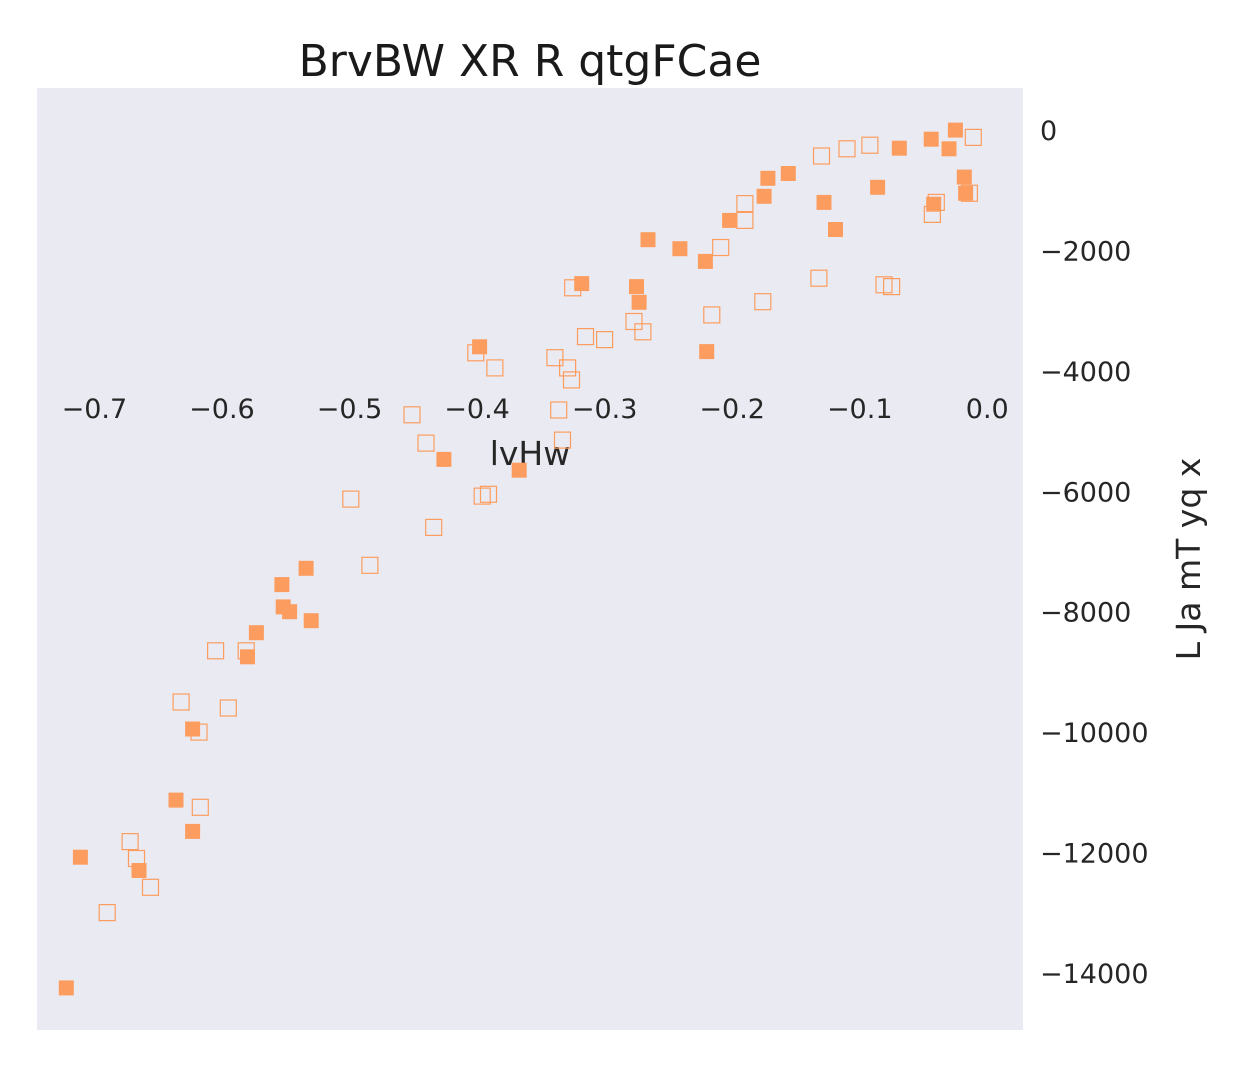 This screenshot has height=1068, width=1246. Describe the element at coordinates (860, 409) in the screenshot. I see `x-tick-label: −0.1` at that location.